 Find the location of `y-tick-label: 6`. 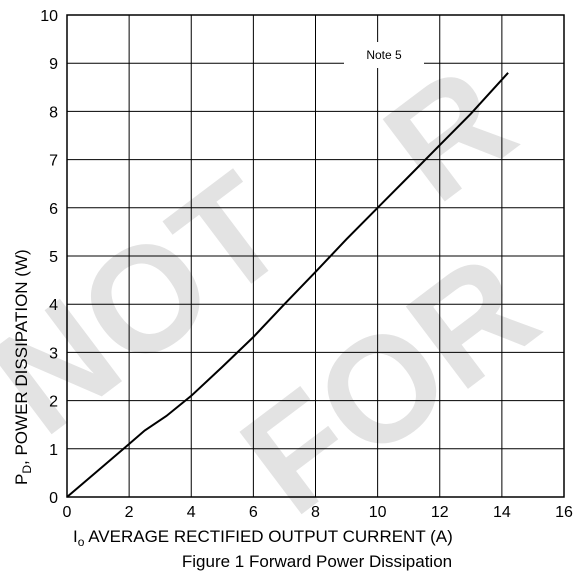

y-tick-label: 6 is located at coordinates (53, 209).